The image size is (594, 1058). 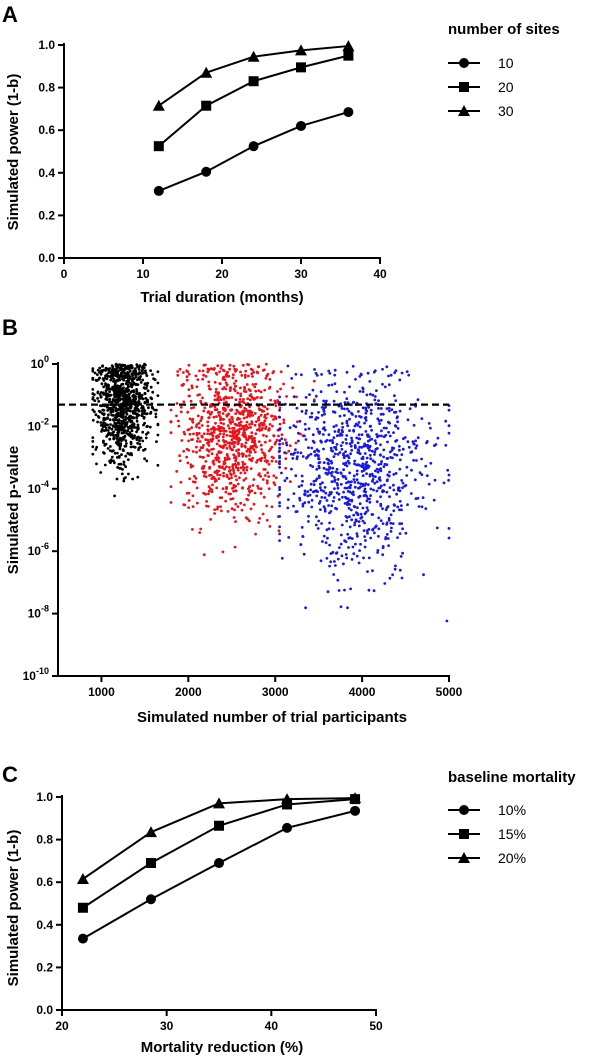 I want to click on panel-a-legend-marker, so click(x=464, y=110).